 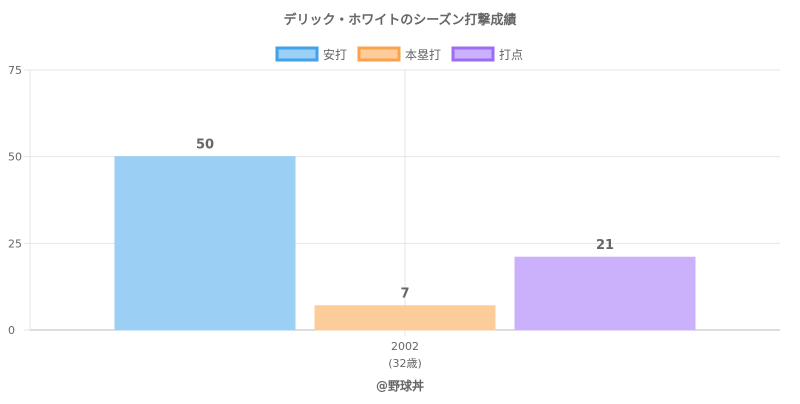 What do you see at coordinates (297, 54) in the screenshot?
I see `legend-swatch-安打` at bounding box center [297, 54].